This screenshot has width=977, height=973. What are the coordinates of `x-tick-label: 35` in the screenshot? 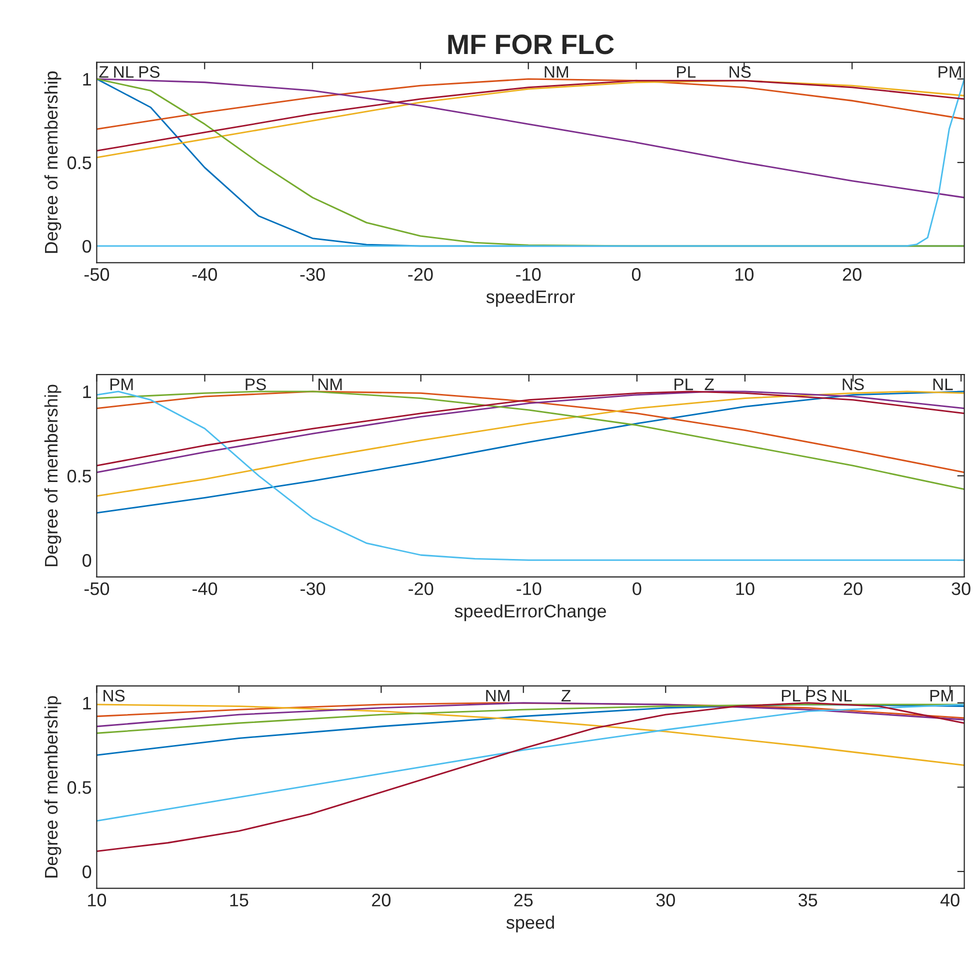 It's located at (808, 900).